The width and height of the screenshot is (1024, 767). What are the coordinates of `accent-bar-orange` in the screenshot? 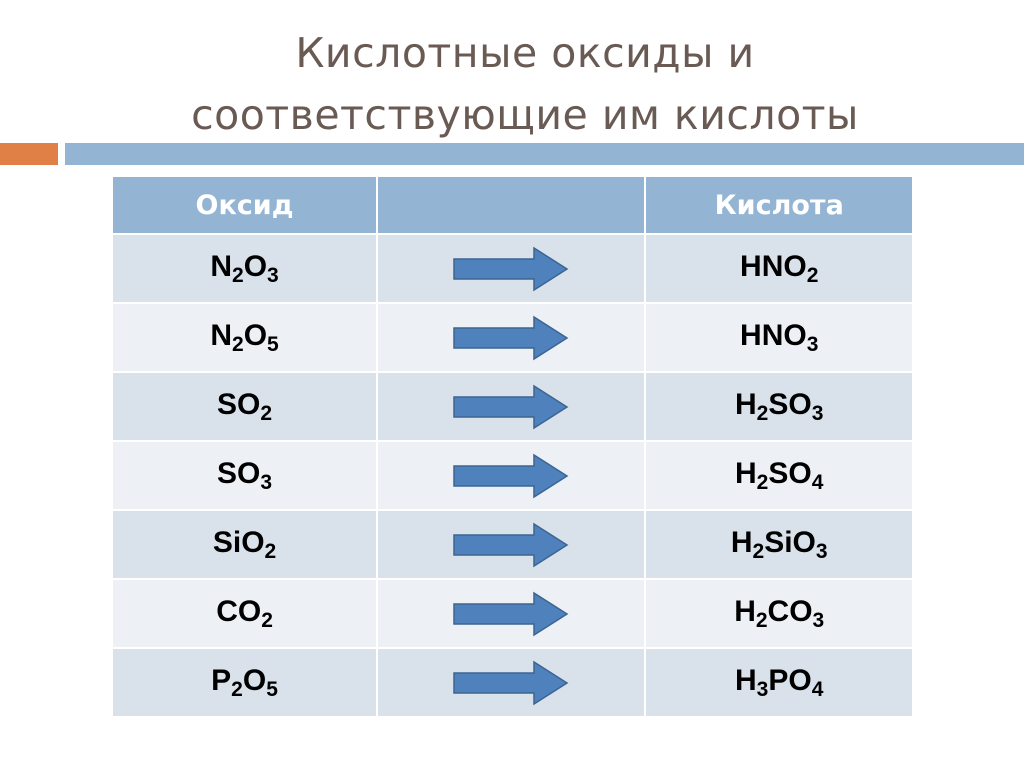 It's located at (29, 154).